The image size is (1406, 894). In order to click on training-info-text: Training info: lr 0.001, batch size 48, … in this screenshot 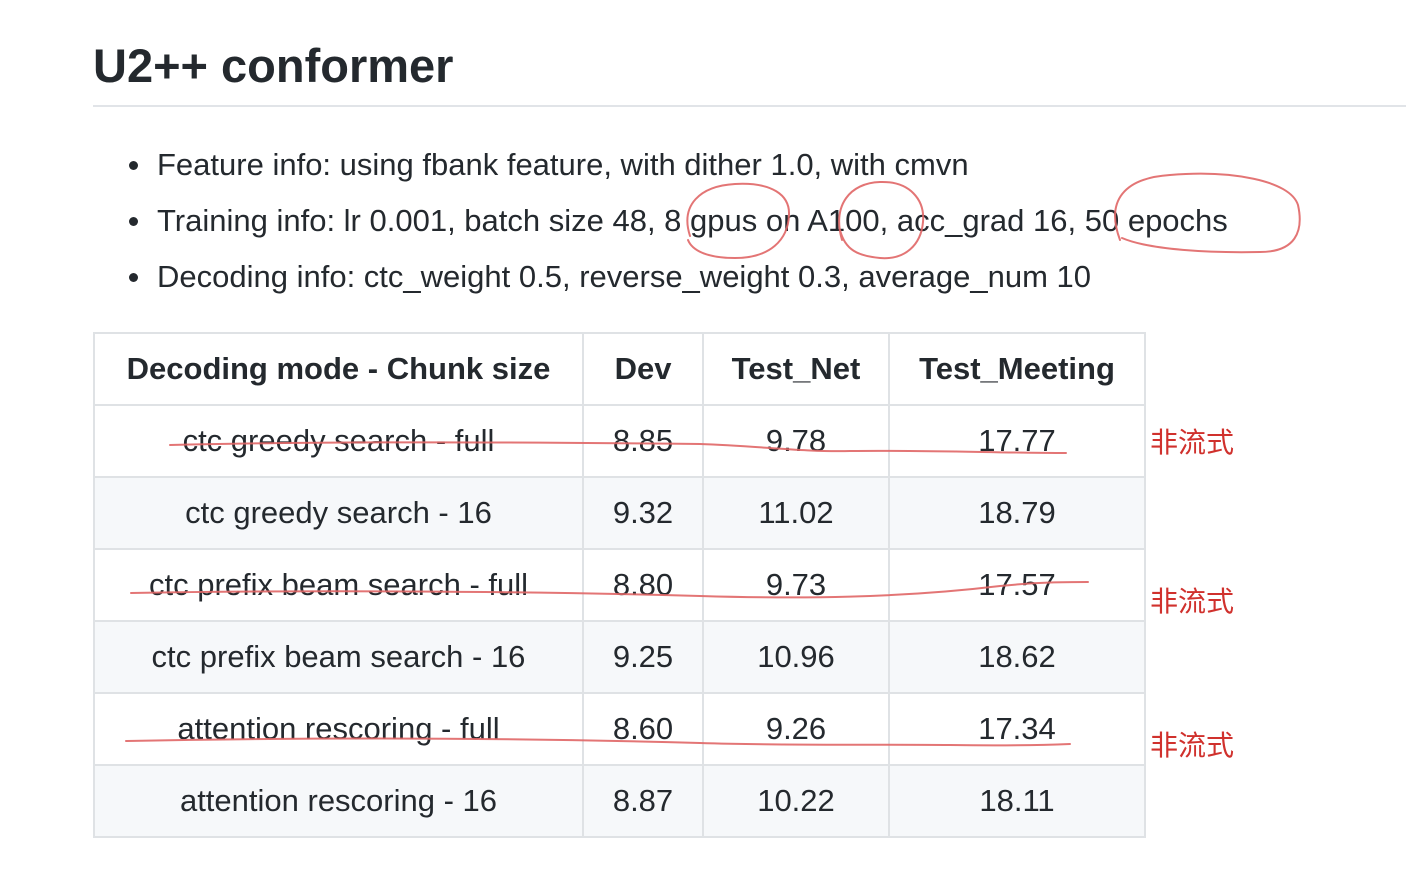, I will do `click(692, 220)`.